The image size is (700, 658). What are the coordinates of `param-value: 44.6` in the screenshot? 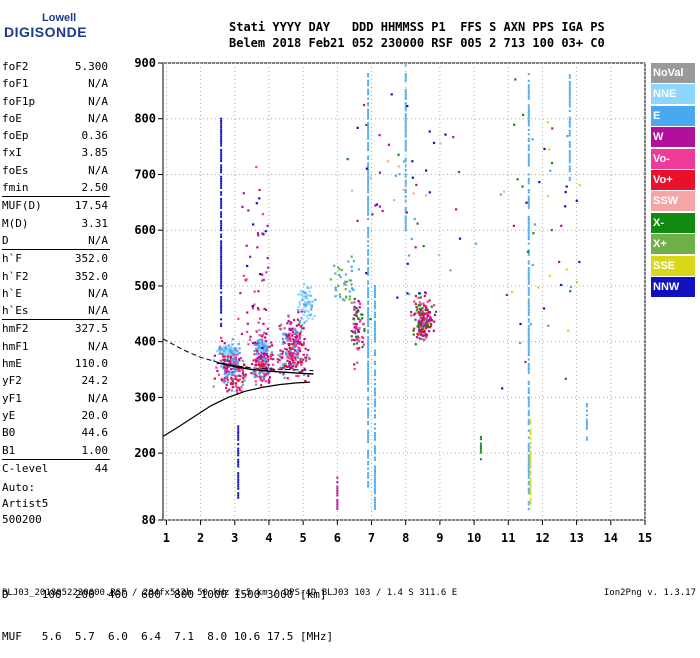 It's located at (95, 433).